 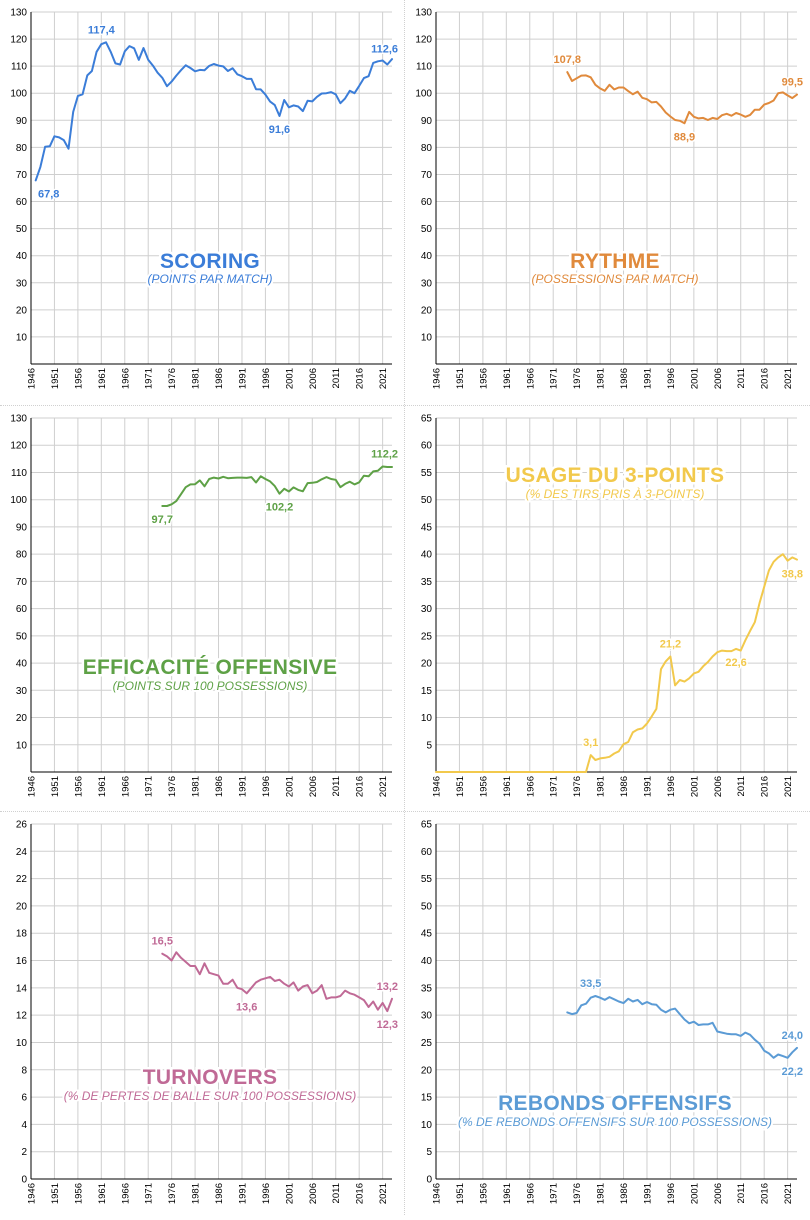 I want to click on chart-subtitle: (POINTS PAR MATCH), so click(x=210, y=279).